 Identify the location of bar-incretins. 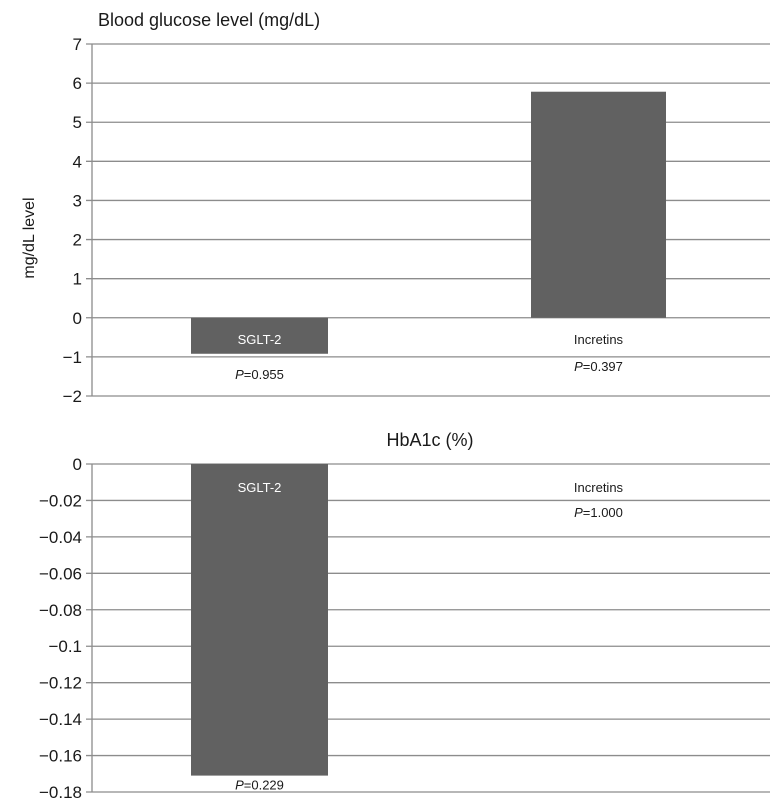
(598, 204).